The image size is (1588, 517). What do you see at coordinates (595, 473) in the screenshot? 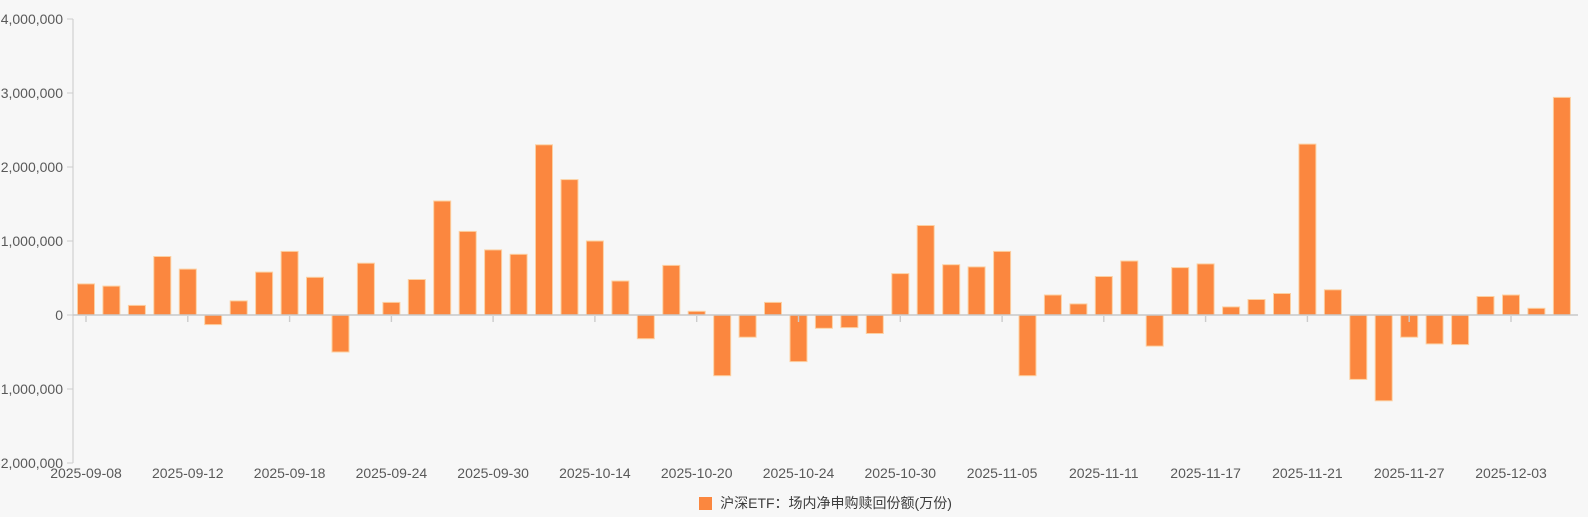
I see `x-axis-label: 2025-10-14` at bounding box center [595, 473].